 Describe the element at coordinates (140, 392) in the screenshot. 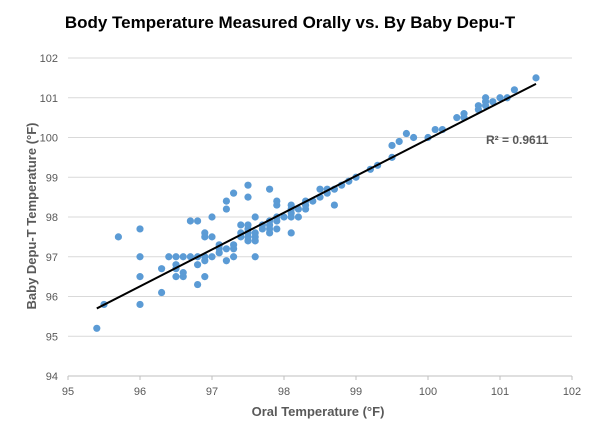

I see `x-tick-label-1: 96` at that location.